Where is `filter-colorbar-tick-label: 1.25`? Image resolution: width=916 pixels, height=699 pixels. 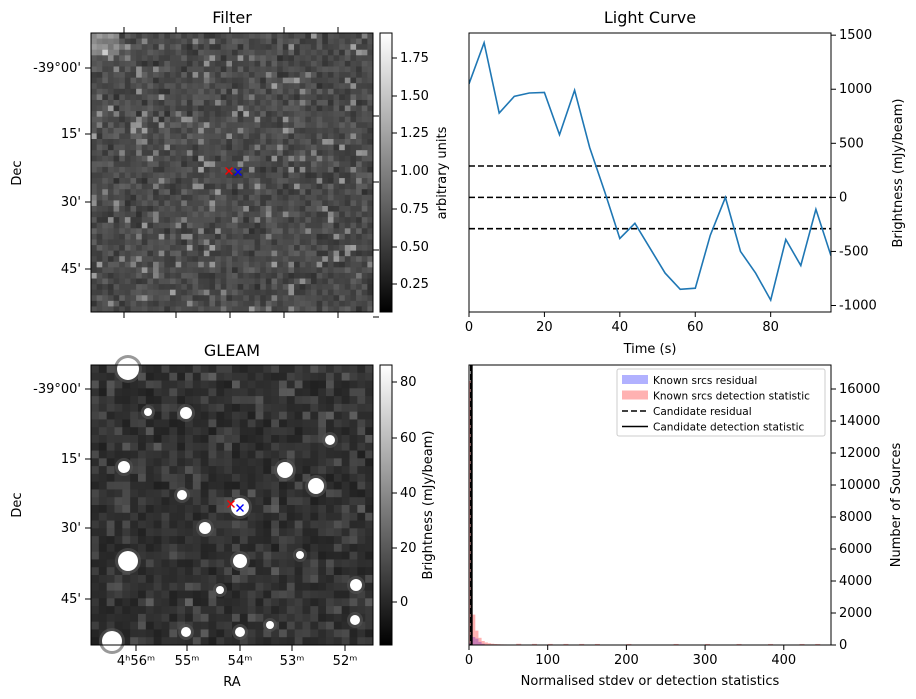
filter-colorbar-tick-label: 1.25 is located at coordinates (414, 133).